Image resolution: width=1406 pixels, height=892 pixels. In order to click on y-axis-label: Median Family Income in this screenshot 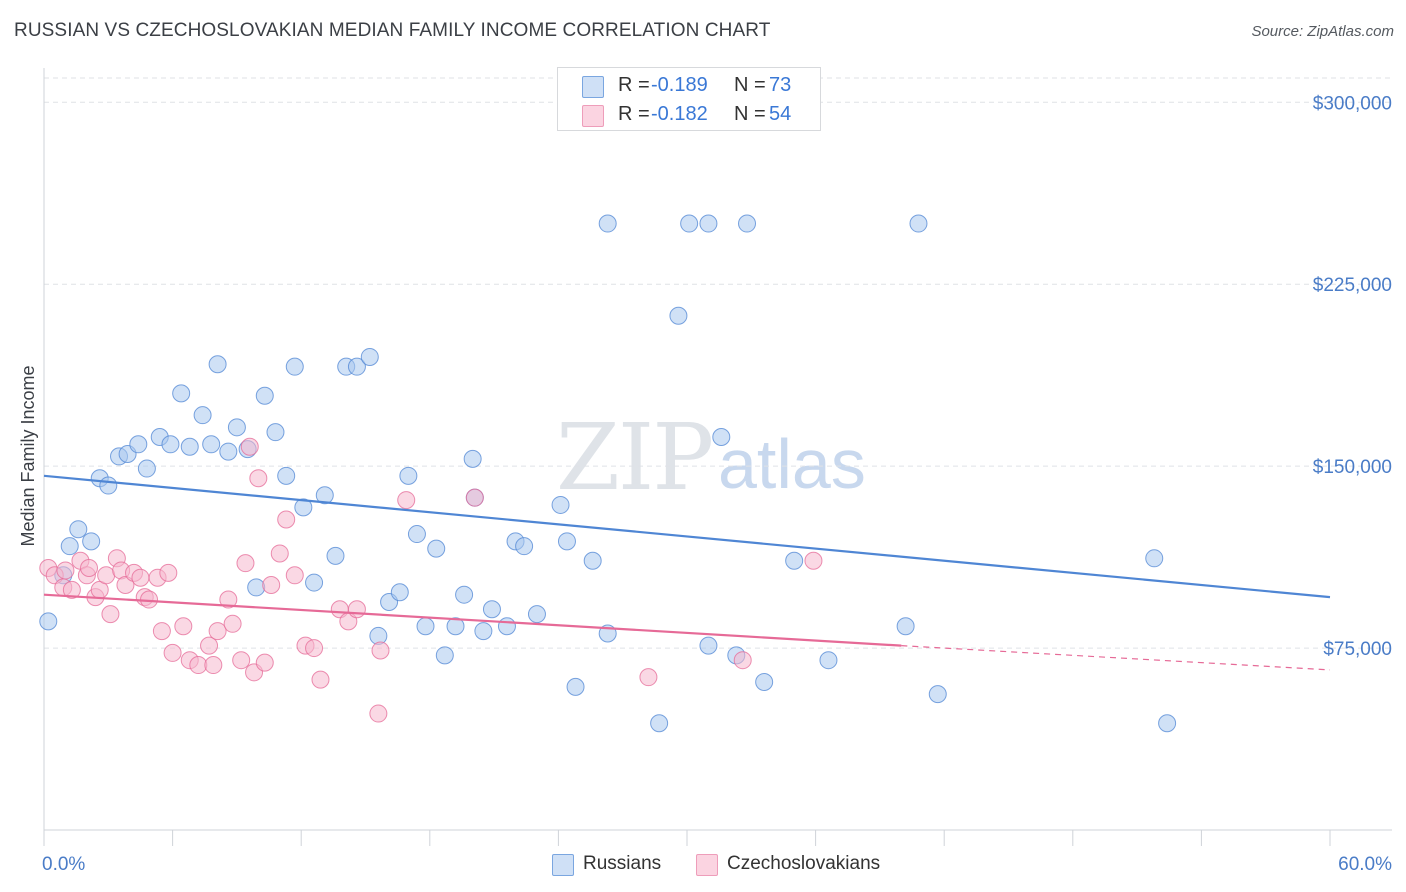, I will do `click(28, 455)`.